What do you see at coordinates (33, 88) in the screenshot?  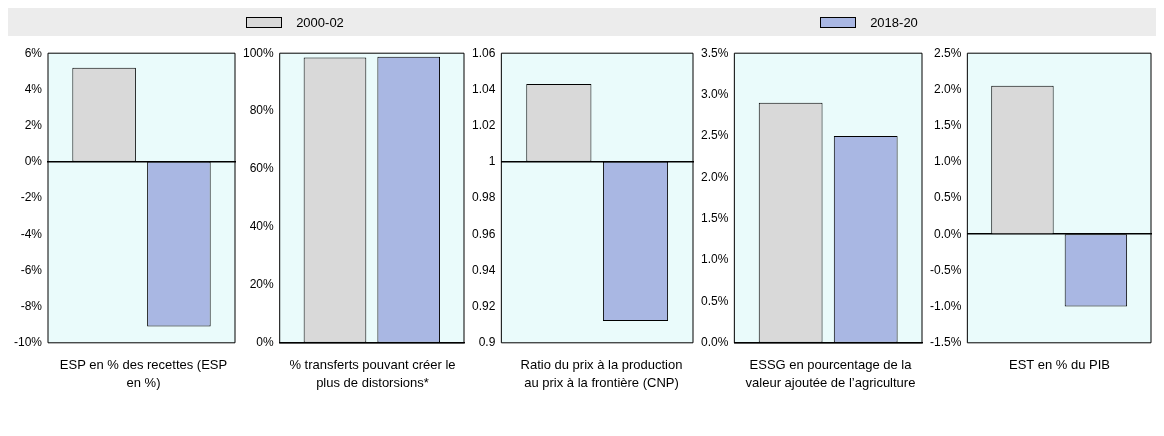 I see `y-tick-label: 4%` at bounding box center [33, 88].